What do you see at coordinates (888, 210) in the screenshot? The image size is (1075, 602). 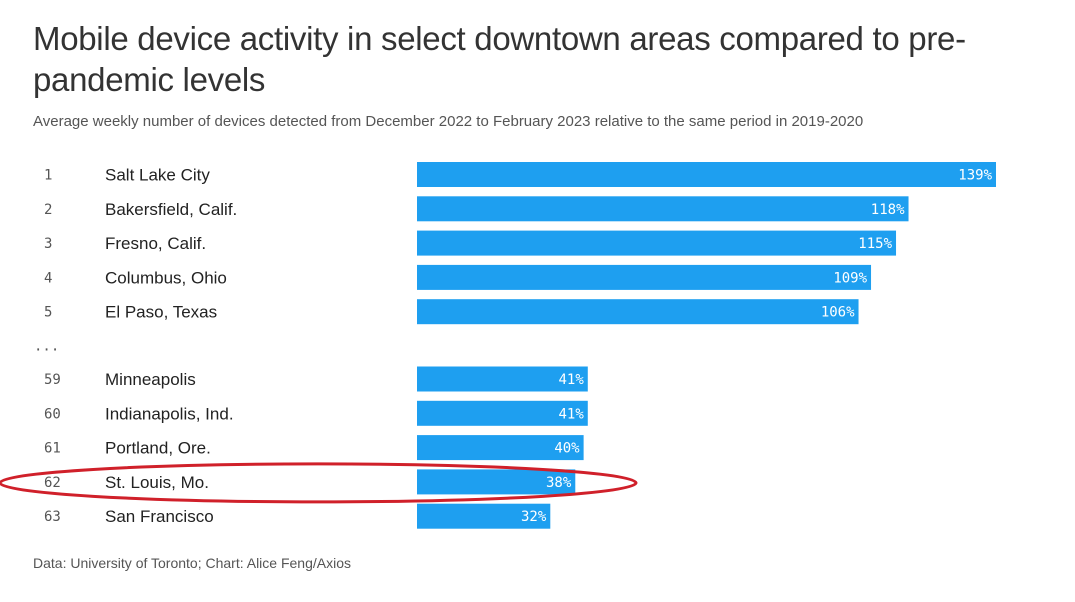 I see `value-label: 118%` at bounding box center [888, 210].